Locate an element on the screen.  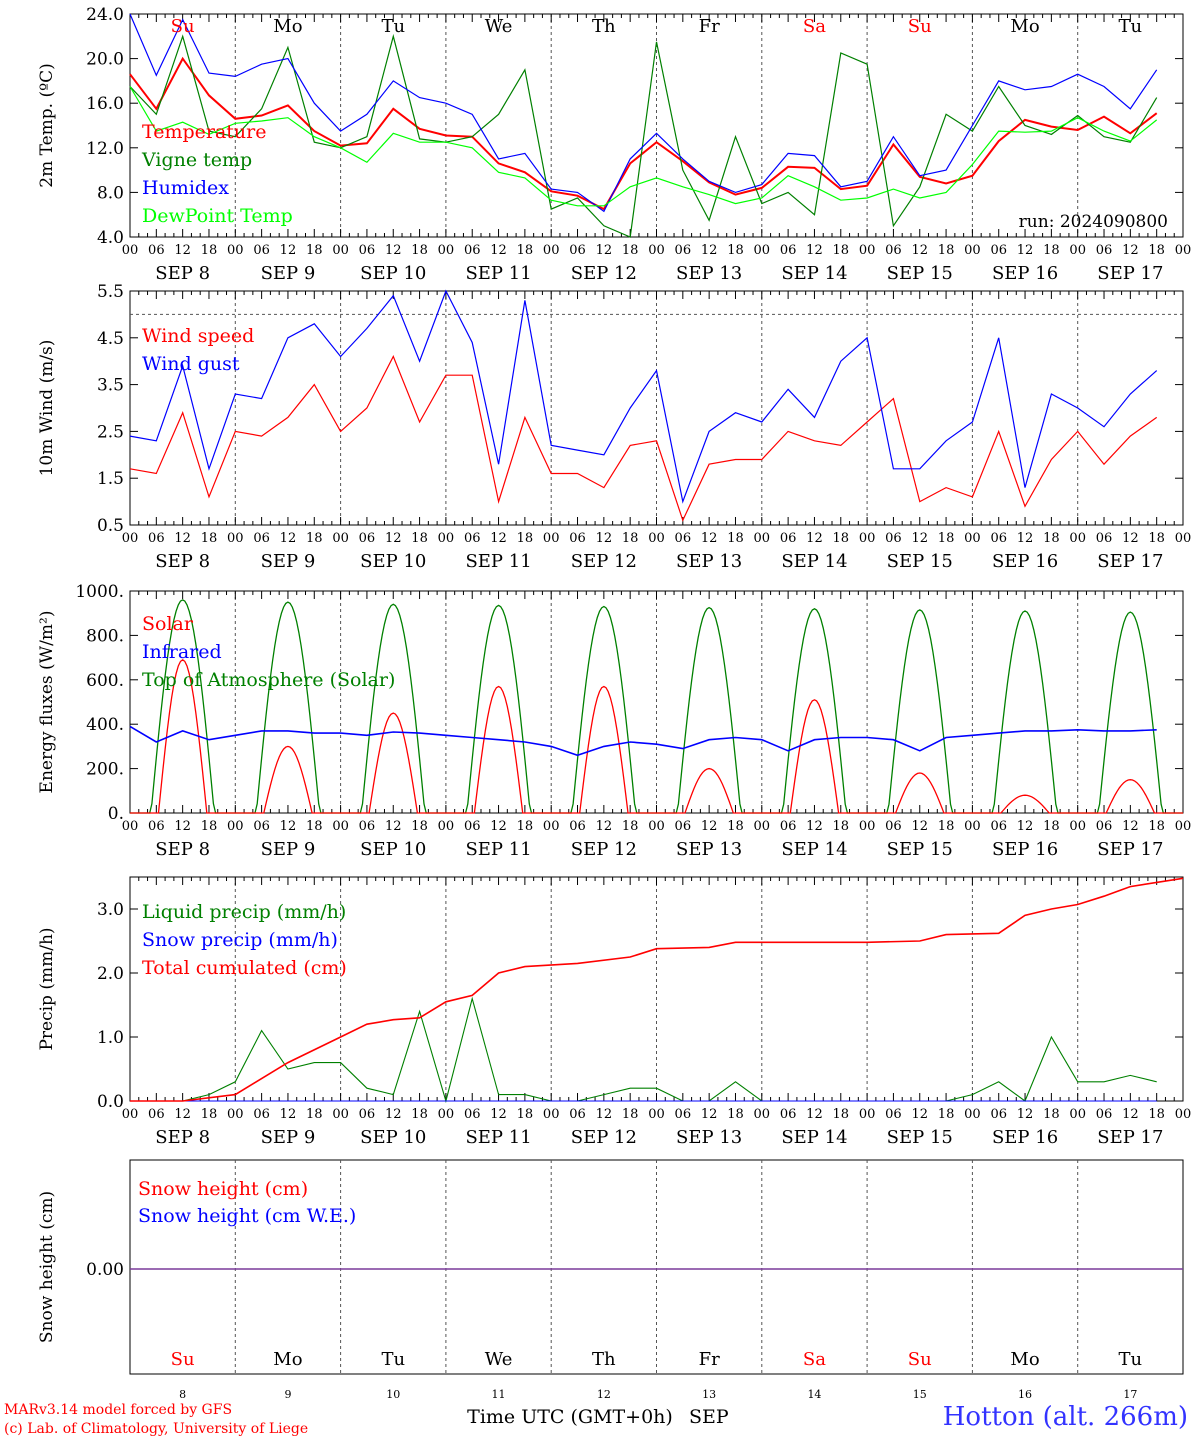
y-tick-label: 0.0 is located at coordinates (110, 1102).